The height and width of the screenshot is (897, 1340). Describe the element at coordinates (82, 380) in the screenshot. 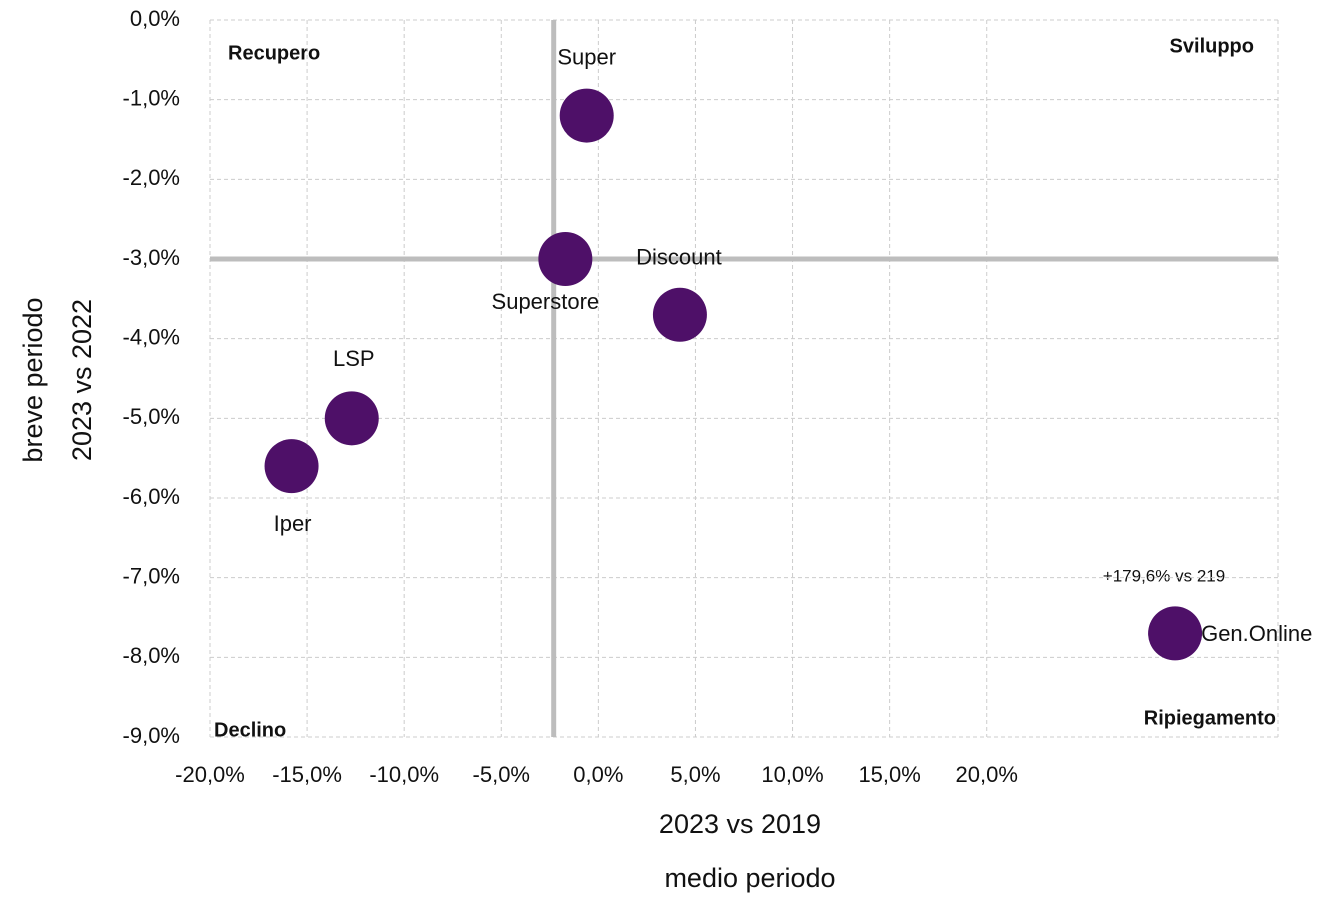

I see `y-axis-label-2: 2023 vs 2022` at that location.